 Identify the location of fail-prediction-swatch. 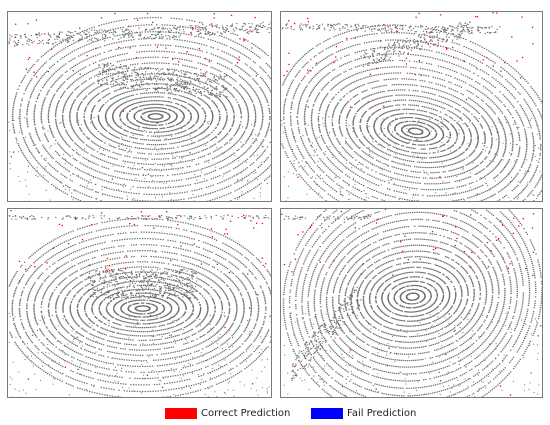
(327, 413).